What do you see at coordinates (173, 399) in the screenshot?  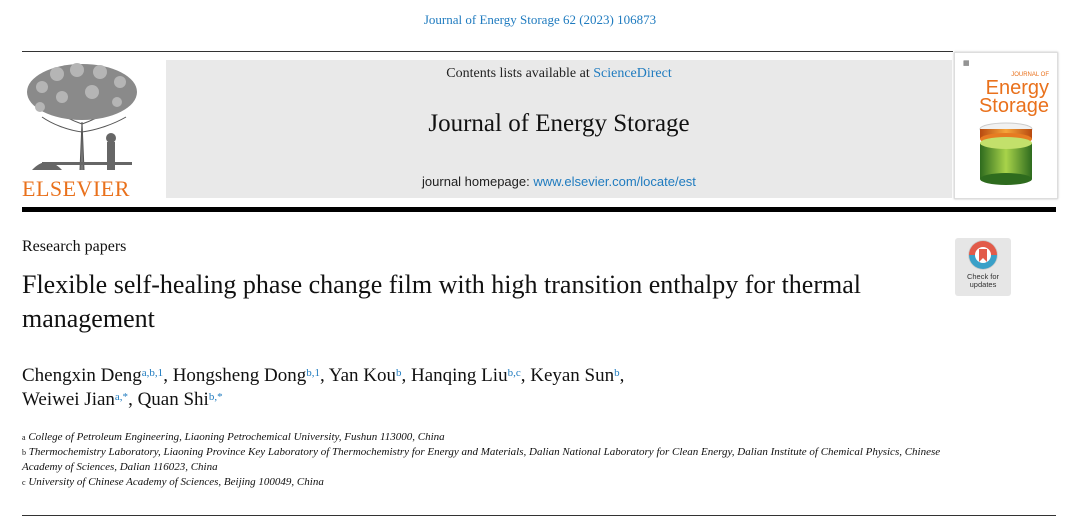 I see `author-name: Quan Shi` at bounding box center [173, 399].